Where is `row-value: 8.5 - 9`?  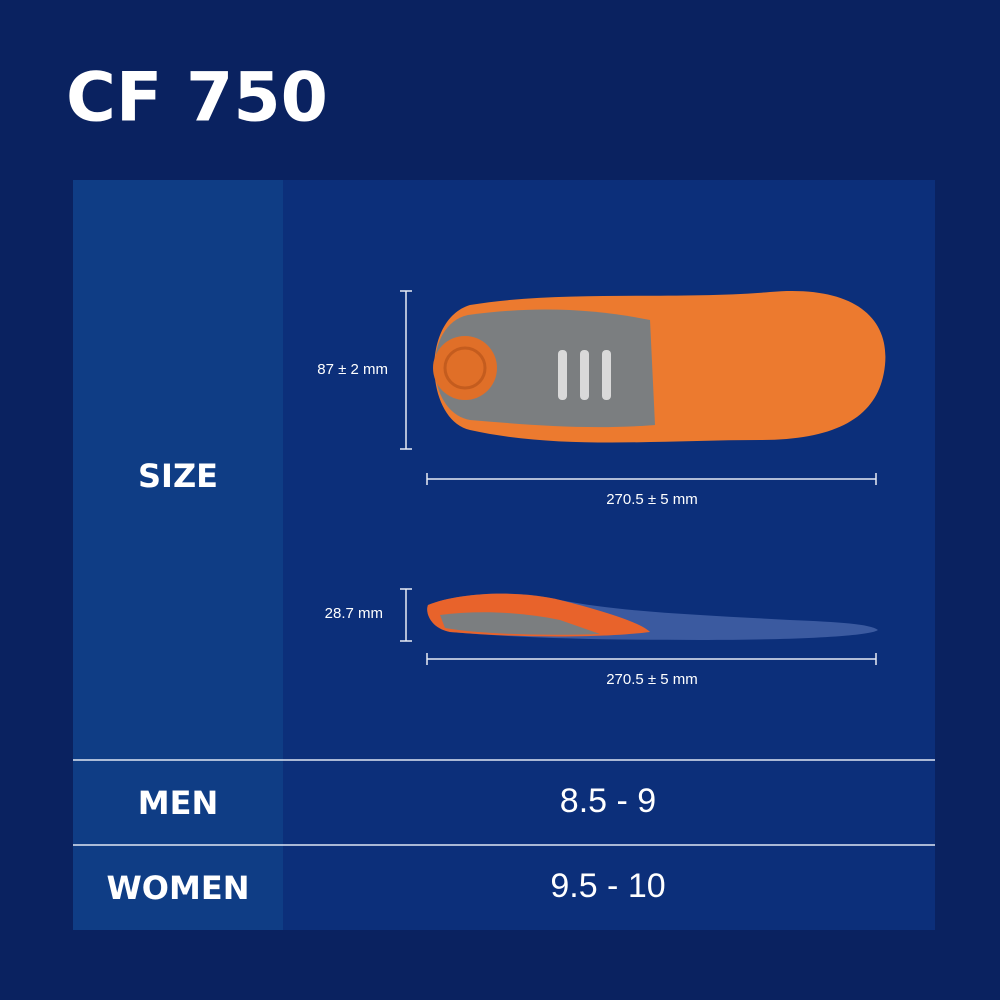
row-value: 8.5 - 9 is located at coordinates (608, 801).